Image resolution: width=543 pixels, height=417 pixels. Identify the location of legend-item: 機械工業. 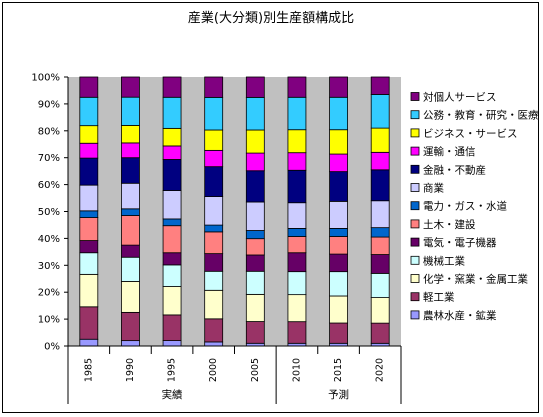
(437, 260).